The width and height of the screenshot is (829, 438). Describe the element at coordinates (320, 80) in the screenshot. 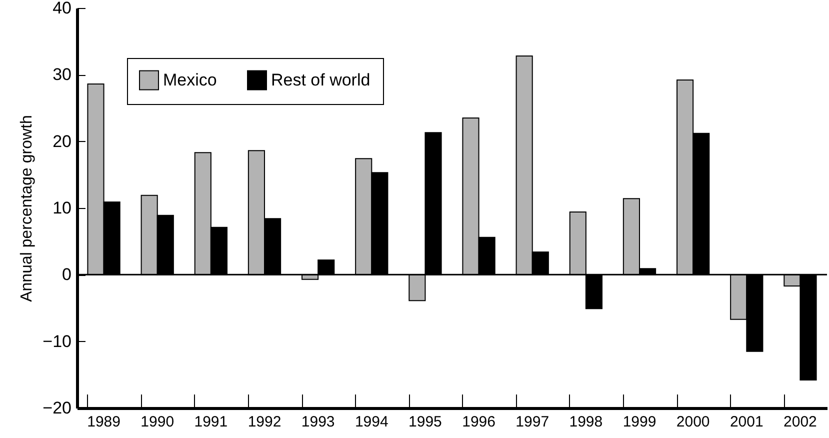

I see `legend-label: Rest of world` at that location.